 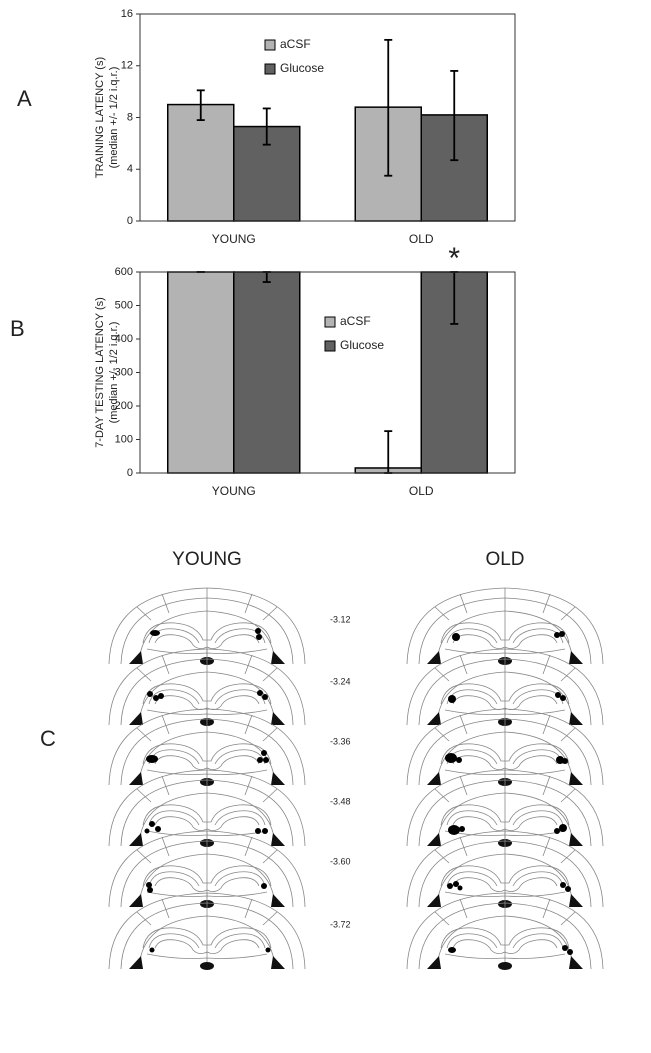 I want to click on y-tick-label: 500, so click(x=124, y=305).